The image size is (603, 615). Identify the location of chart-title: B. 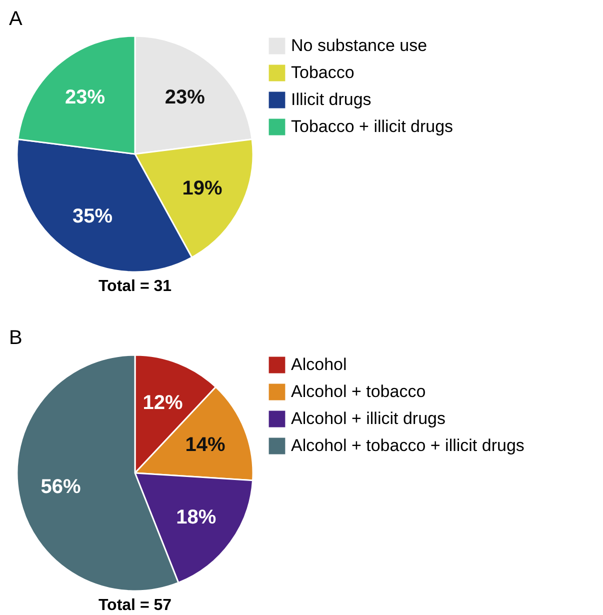
(15, 338).